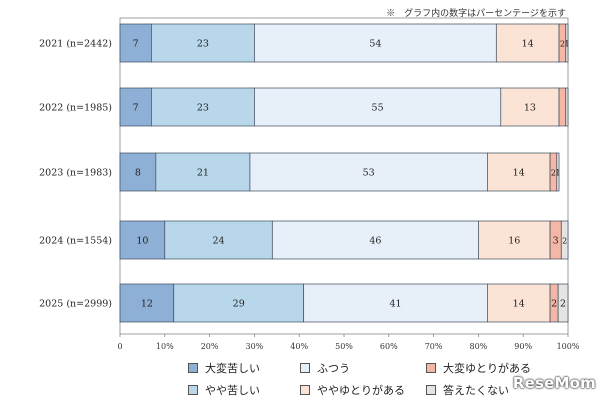 The width and height of the screenshot is (610, 400). What do you see at coordinates (556, 241) in the screenshot?
I see `data-label: 3` at bounding box center [556, 241].